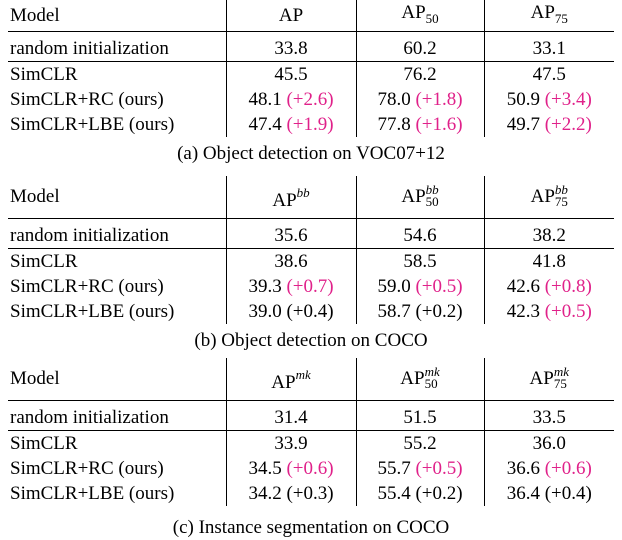 This screenshot has width=622, height=540. What do you see at coordinates (549, 235) in the screenshot?
I see `cell: 38.2` at bounding box center [549, 235].